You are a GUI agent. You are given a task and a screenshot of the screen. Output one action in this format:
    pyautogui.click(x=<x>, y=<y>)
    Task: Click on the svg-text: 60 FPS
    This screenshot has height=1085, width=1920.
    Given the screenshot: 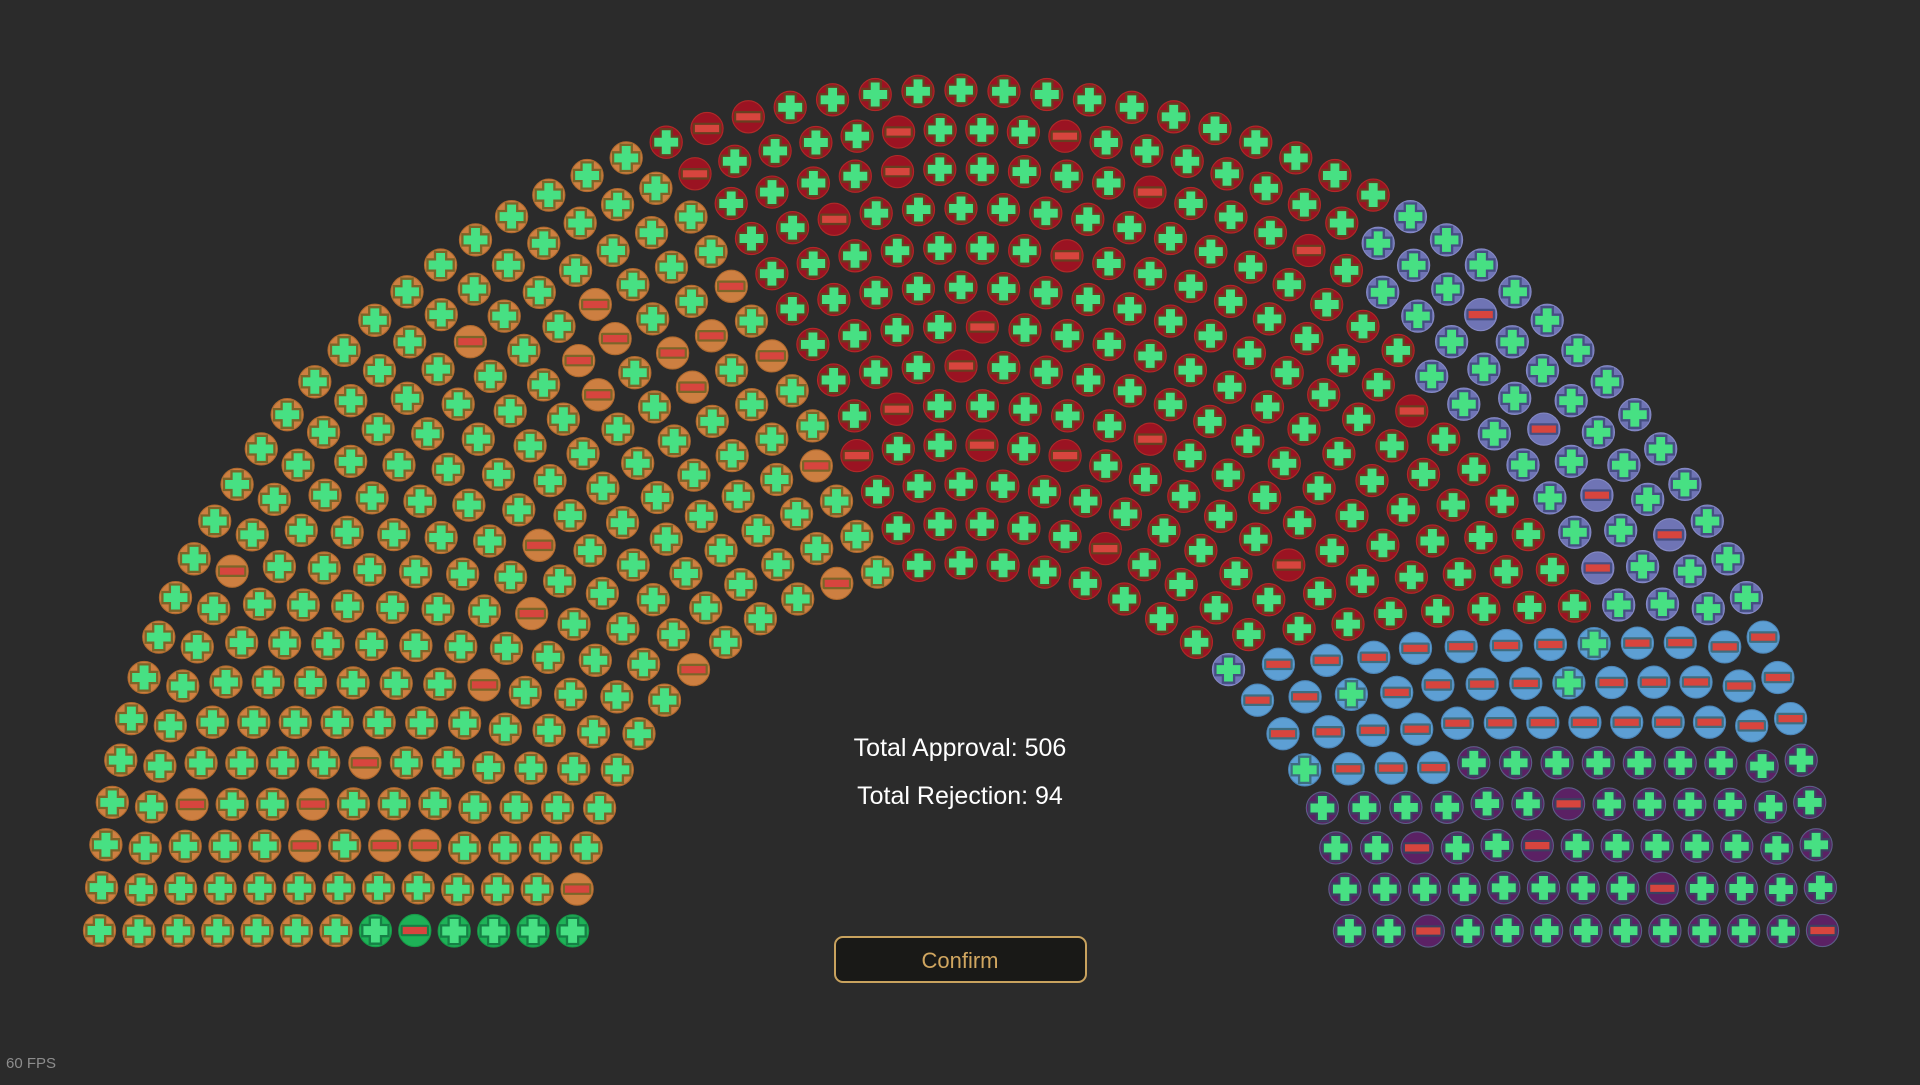 What is the action you would take?
    pyautogui.click(x=31, y=1063)
    